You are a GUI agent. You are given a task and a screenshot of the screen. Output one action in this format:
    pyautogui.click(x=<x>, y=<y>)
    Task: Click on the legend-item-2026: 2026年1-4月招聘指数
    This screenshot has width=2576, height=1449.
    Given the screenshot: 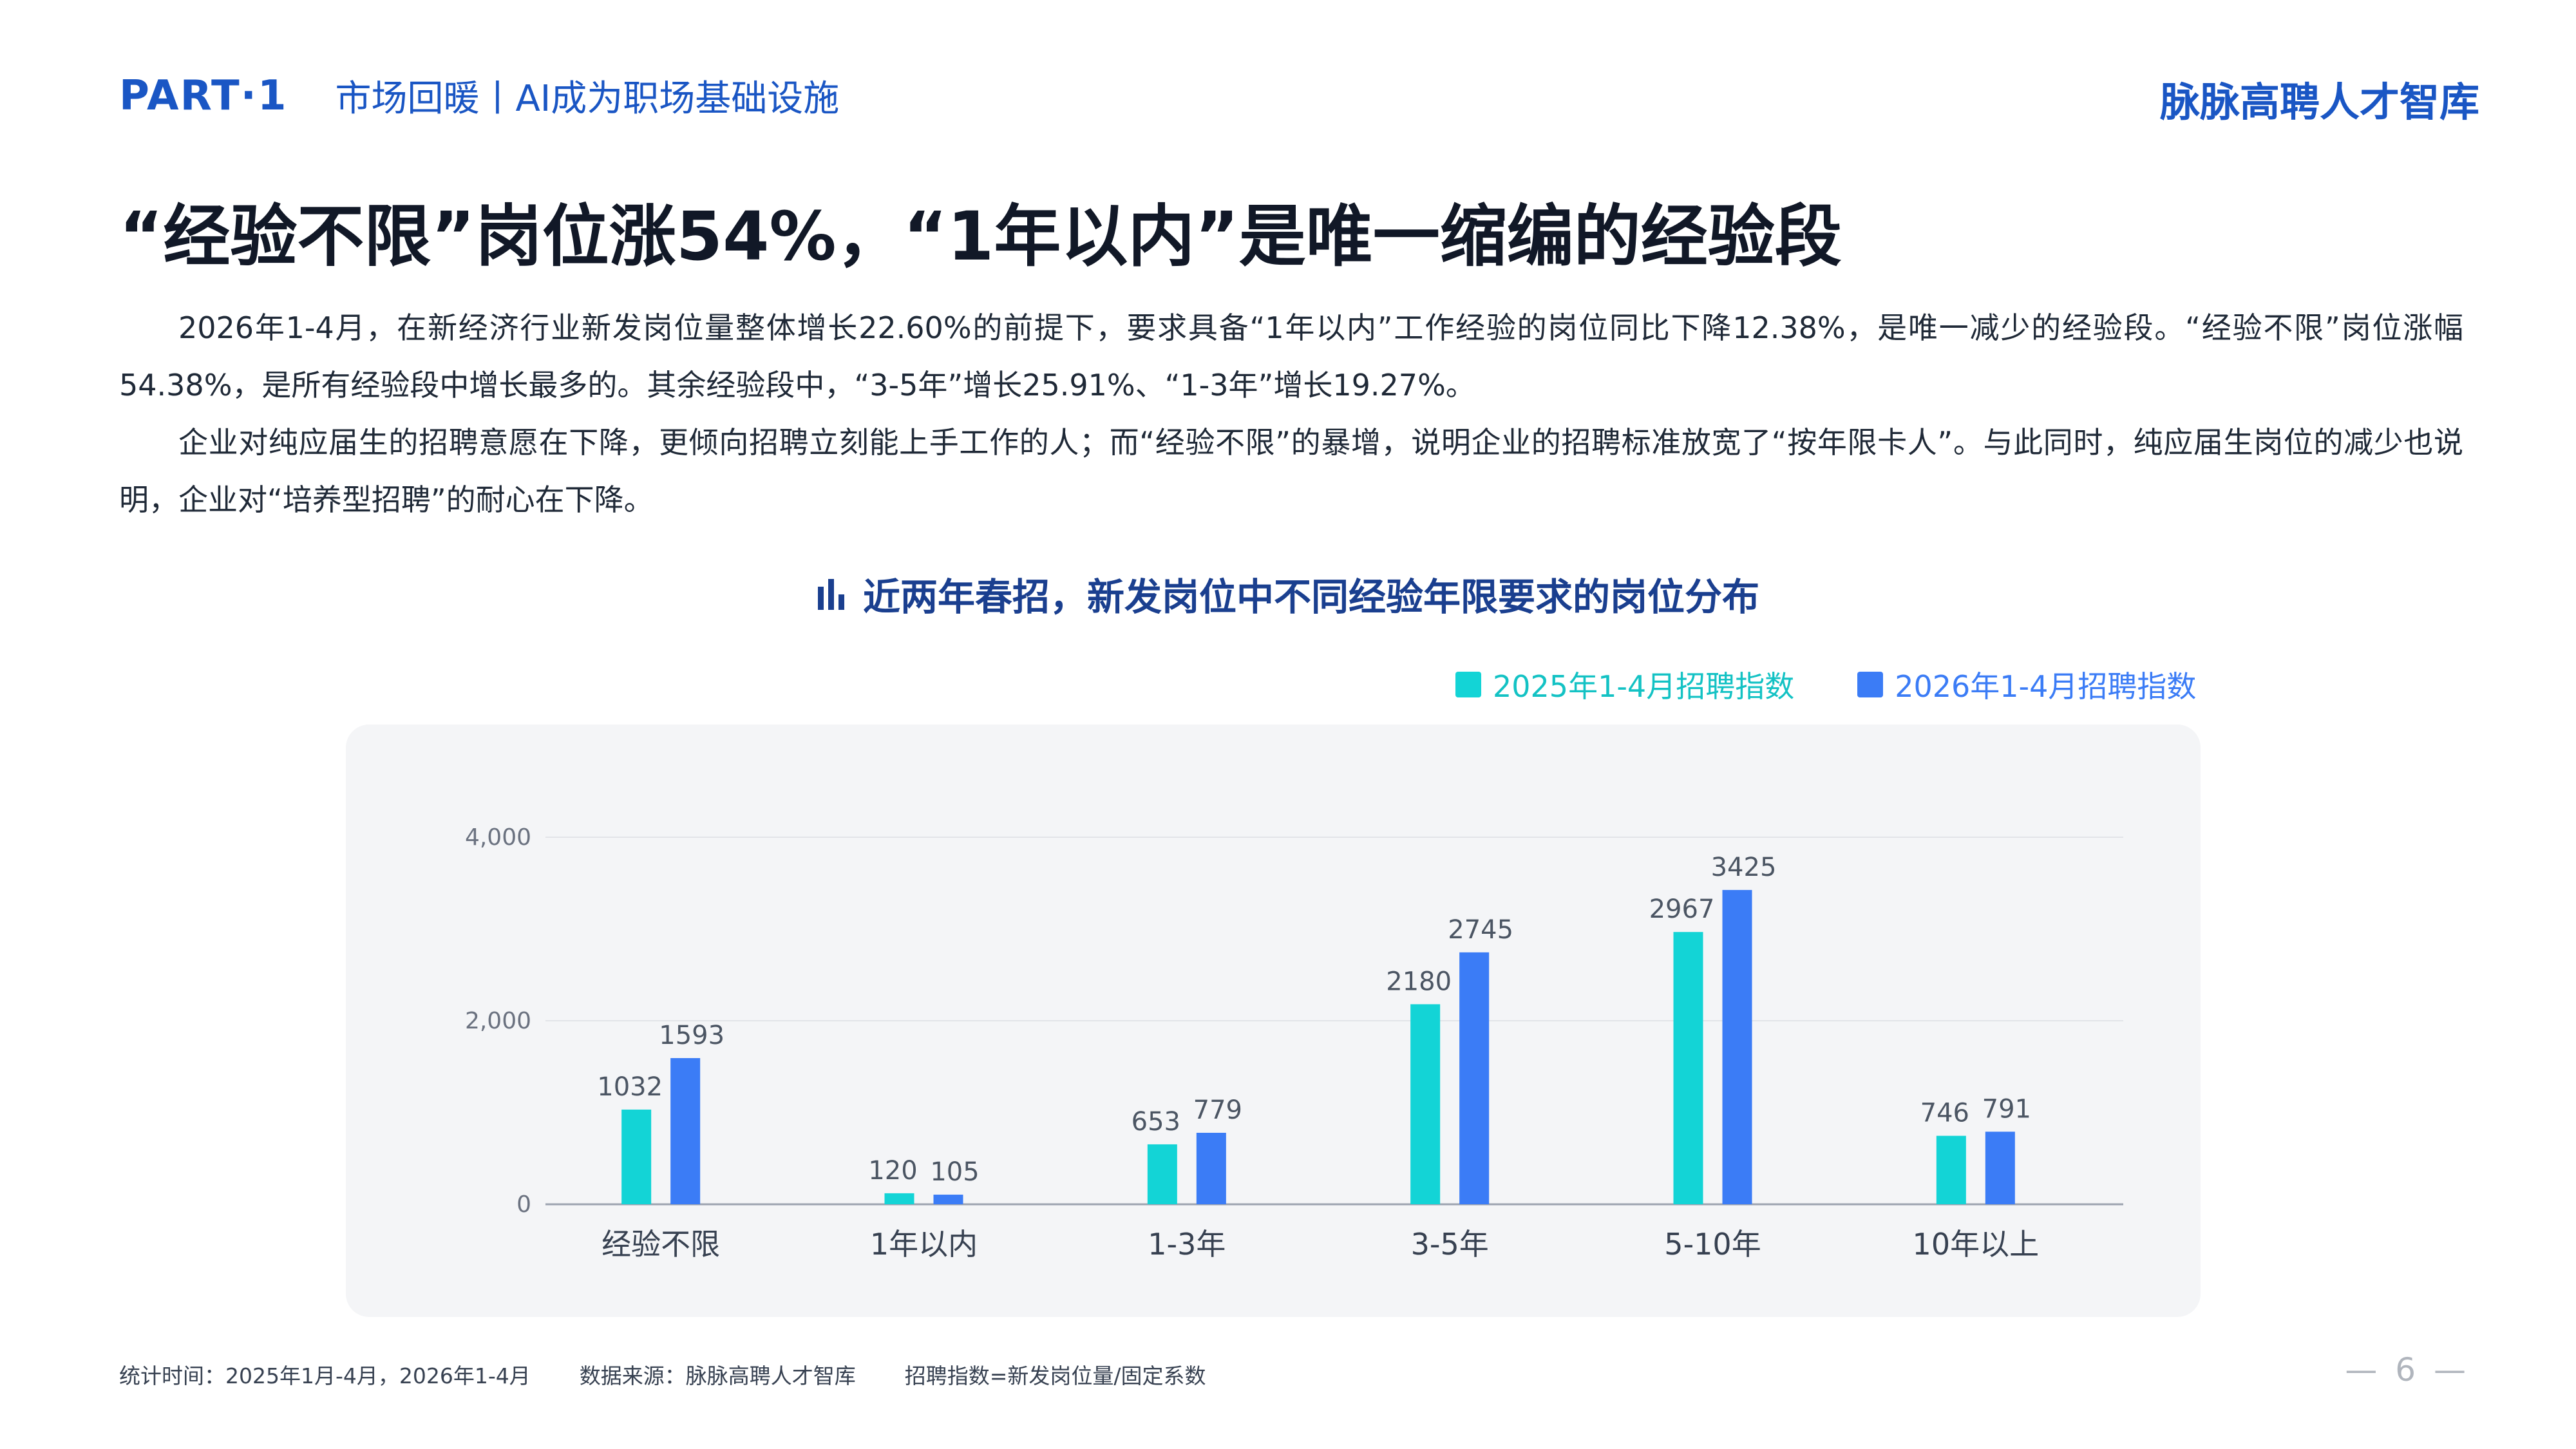 What is the action you would take?
    pyautogui.click(x=2026, y=684)
    